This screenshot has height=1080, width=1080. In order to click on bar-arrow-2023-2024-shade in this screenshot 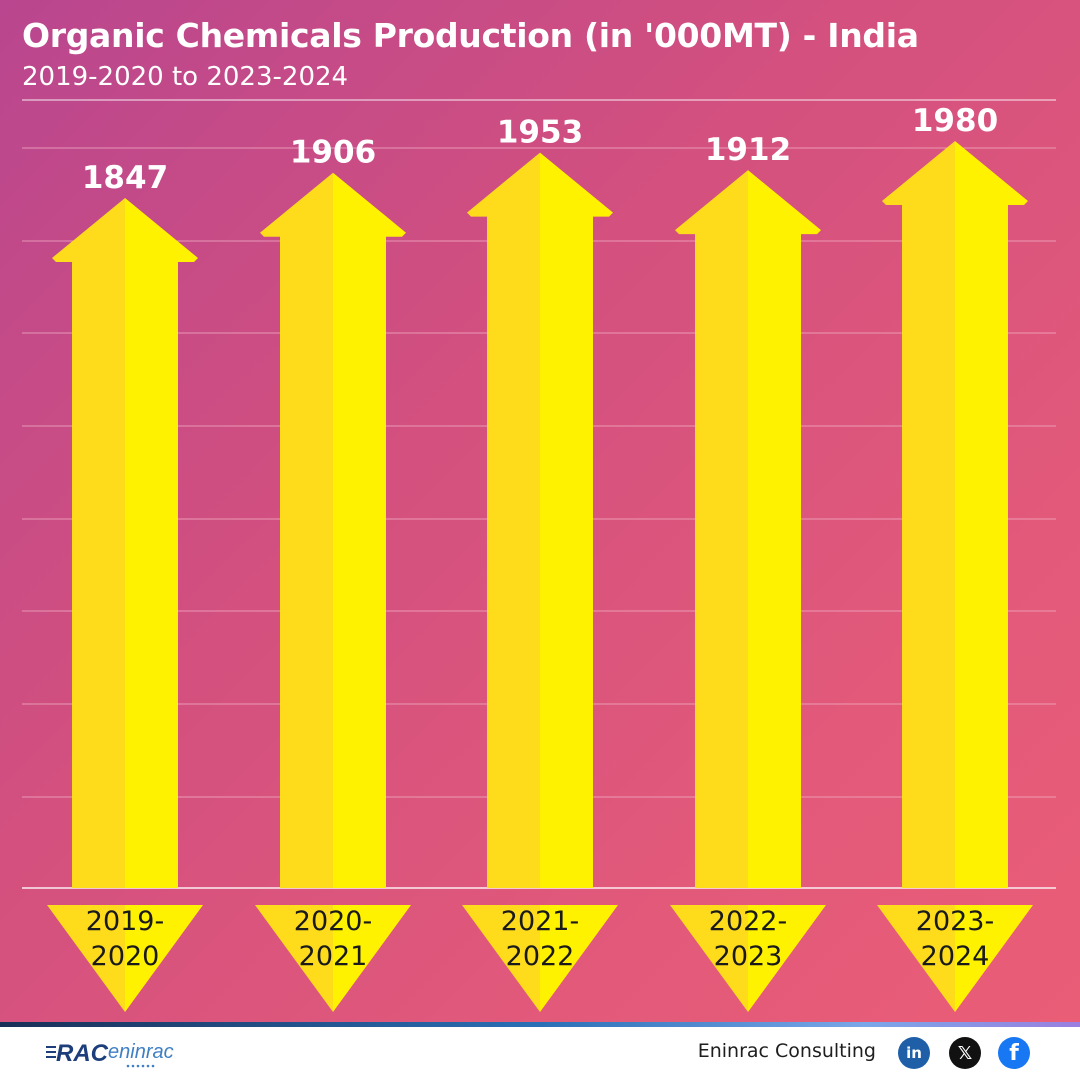, I will do `click(918, 514)`.